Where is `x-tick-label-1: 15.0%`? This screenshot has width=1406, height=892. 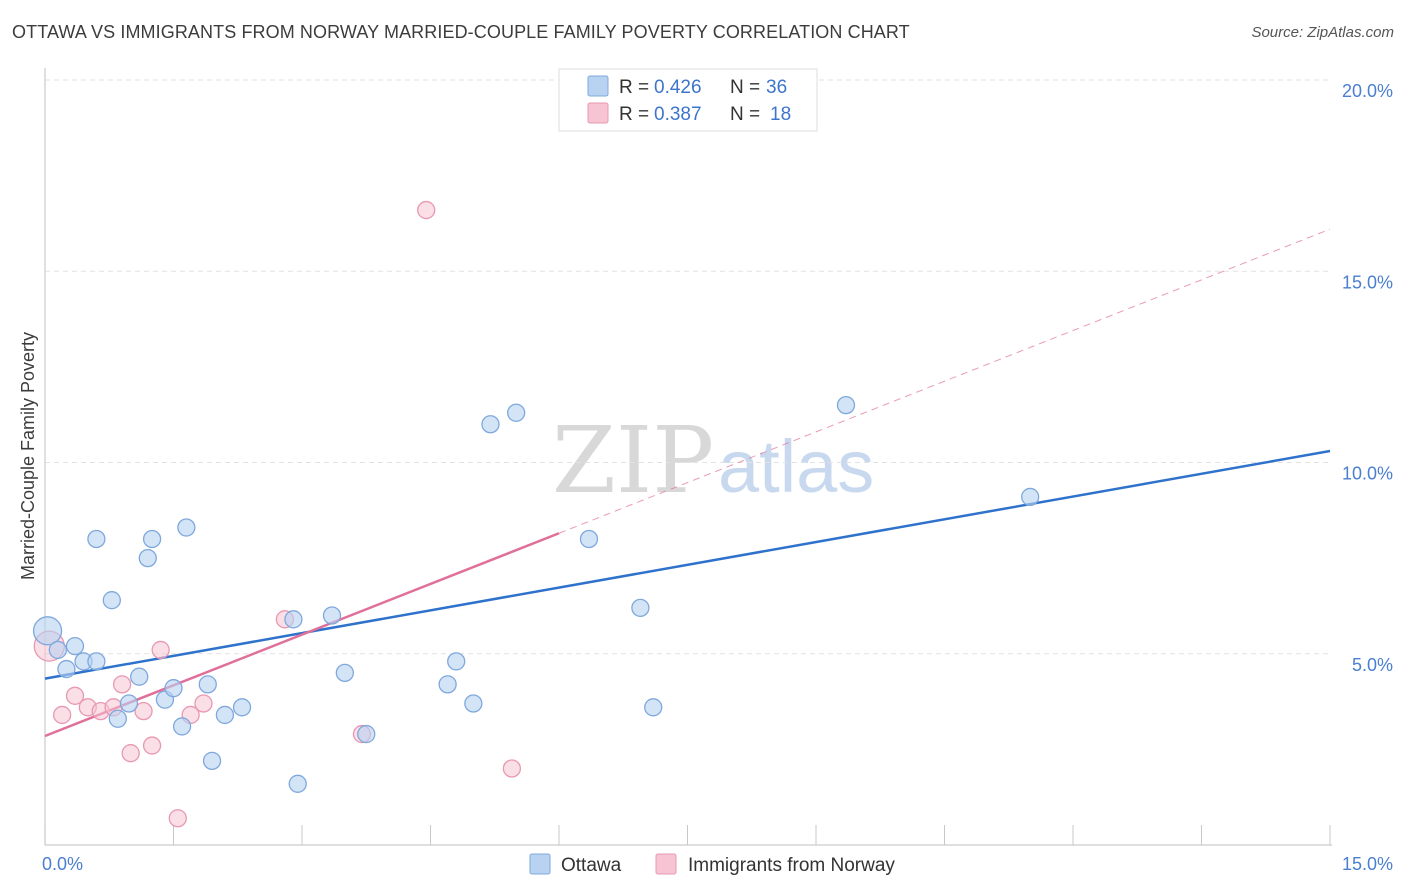
x-tick-label-1: 15.0% is located at coordinates (1367, 864).